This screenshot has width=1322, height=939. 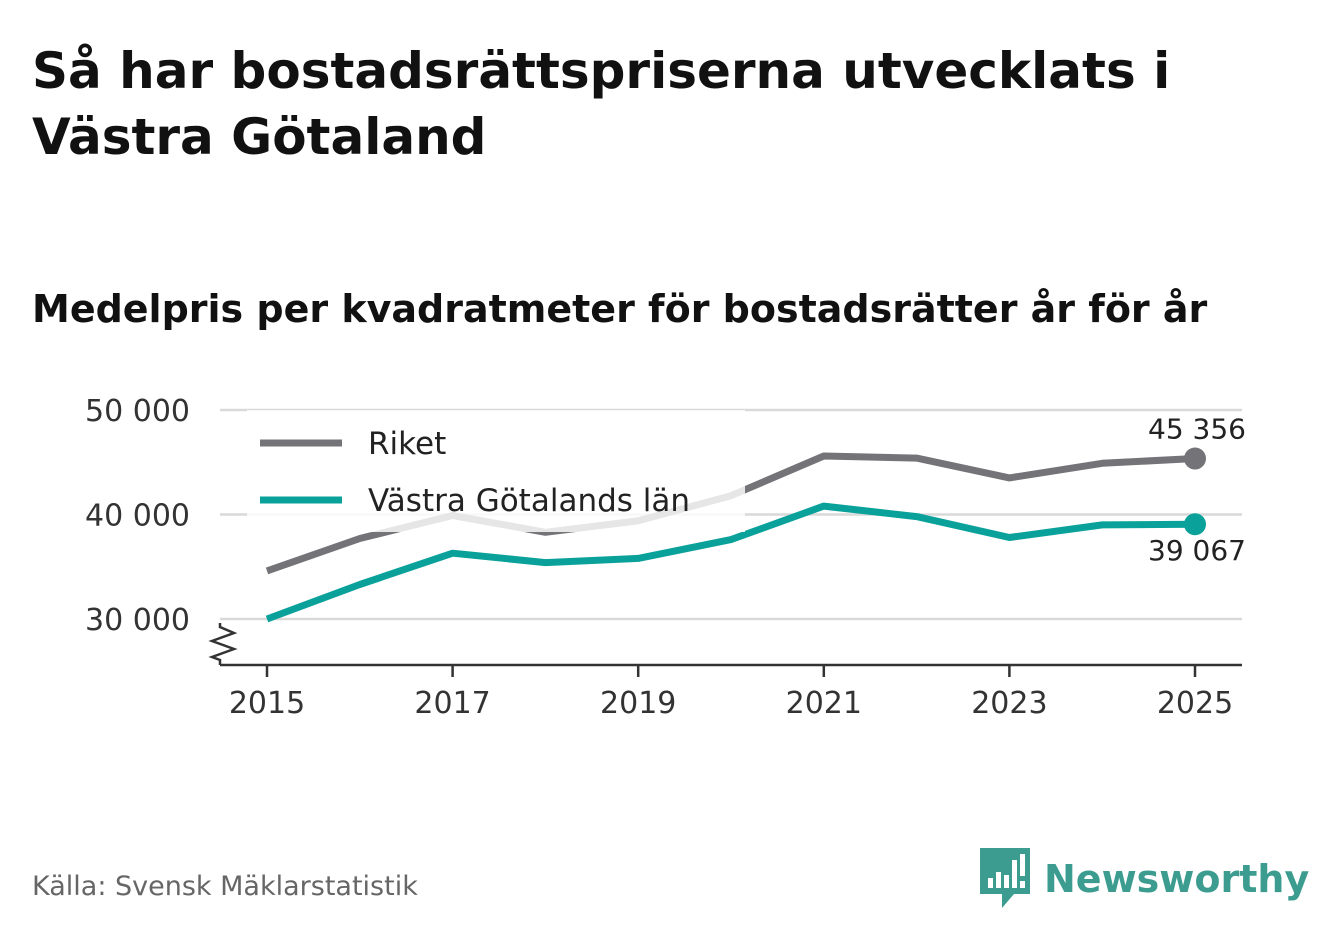 I want to click on end-labels: 45 356 39 067, so click(x=1197, y=490).